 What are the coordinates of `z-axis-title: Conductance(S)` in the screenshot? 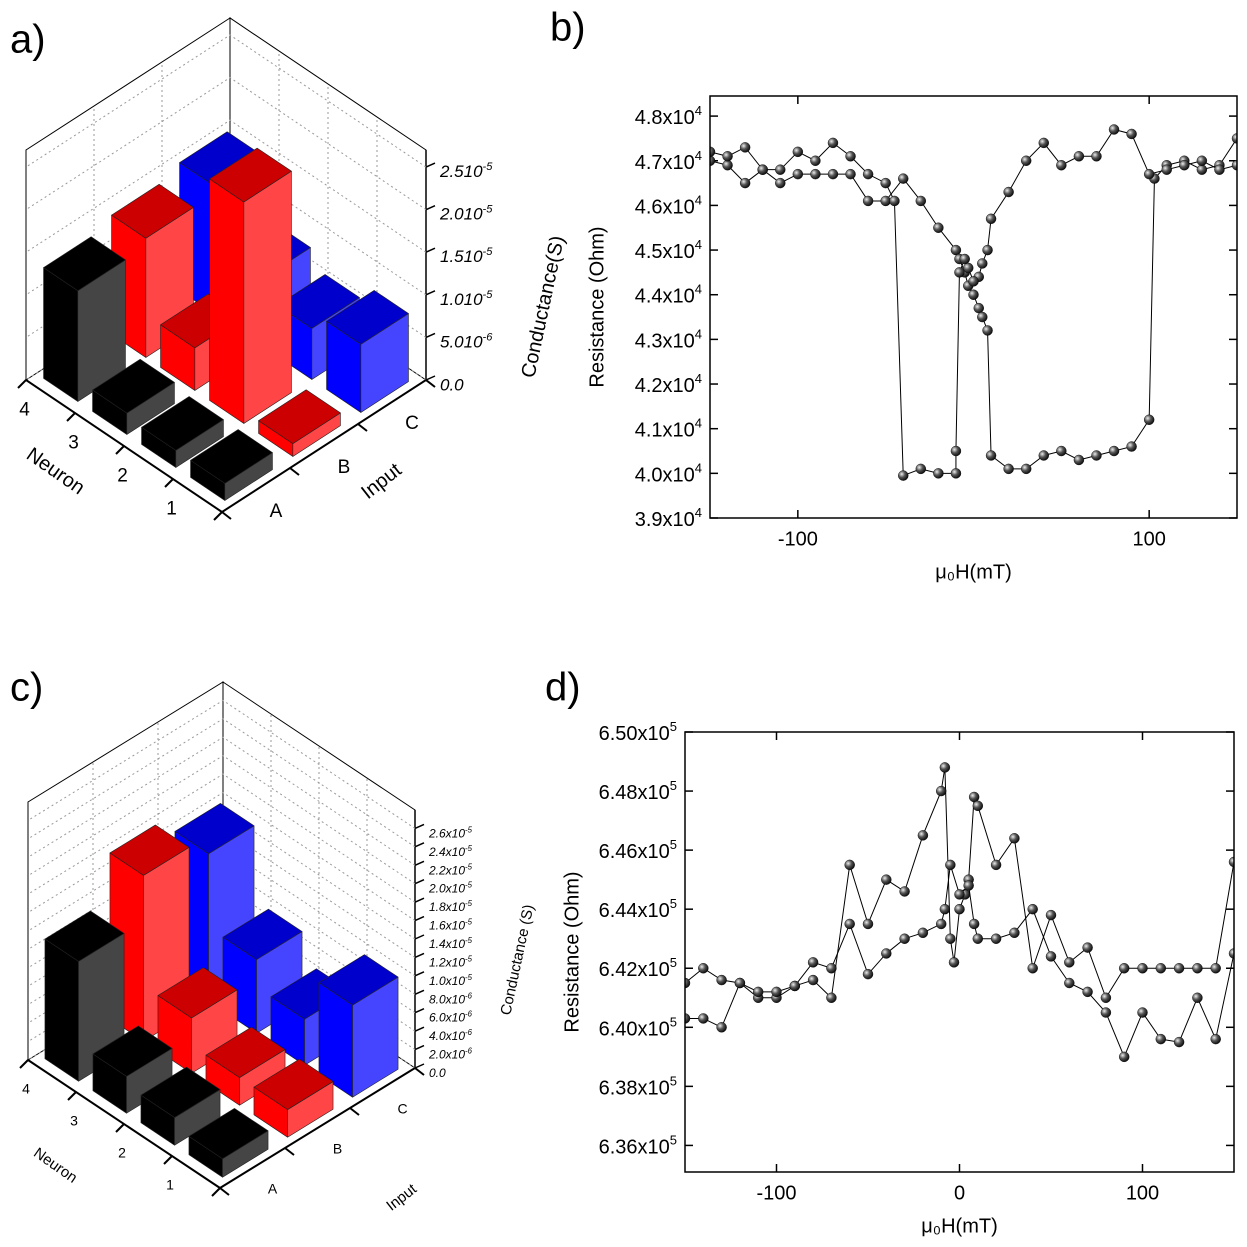 It's located at (544, 307).